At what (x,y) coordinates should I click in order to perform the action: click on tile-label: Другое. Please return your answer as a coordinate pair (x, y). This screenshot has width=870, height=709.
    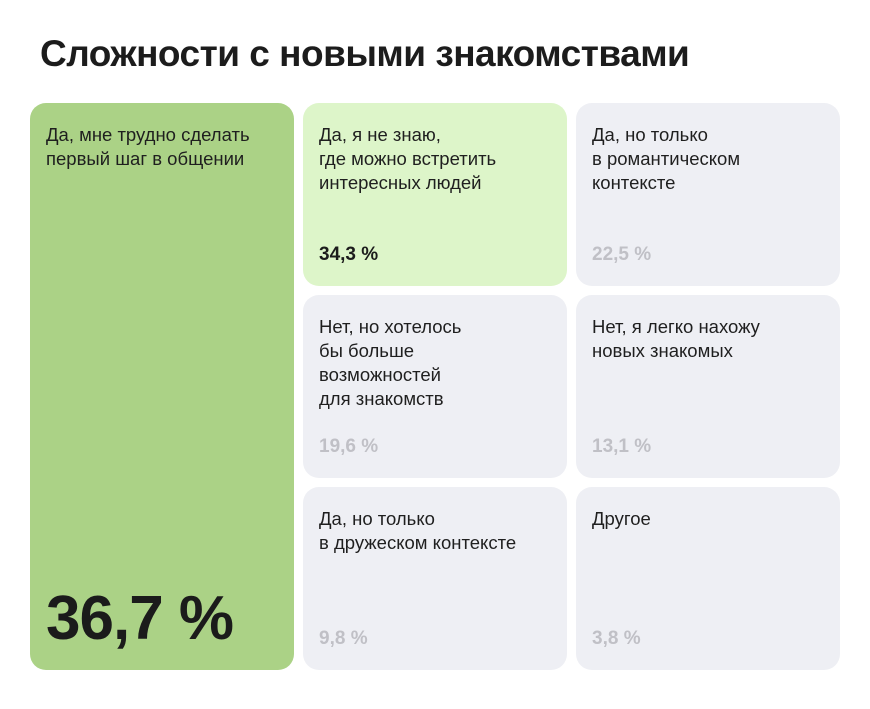
    Looking at the image, I should click on (621, 518).